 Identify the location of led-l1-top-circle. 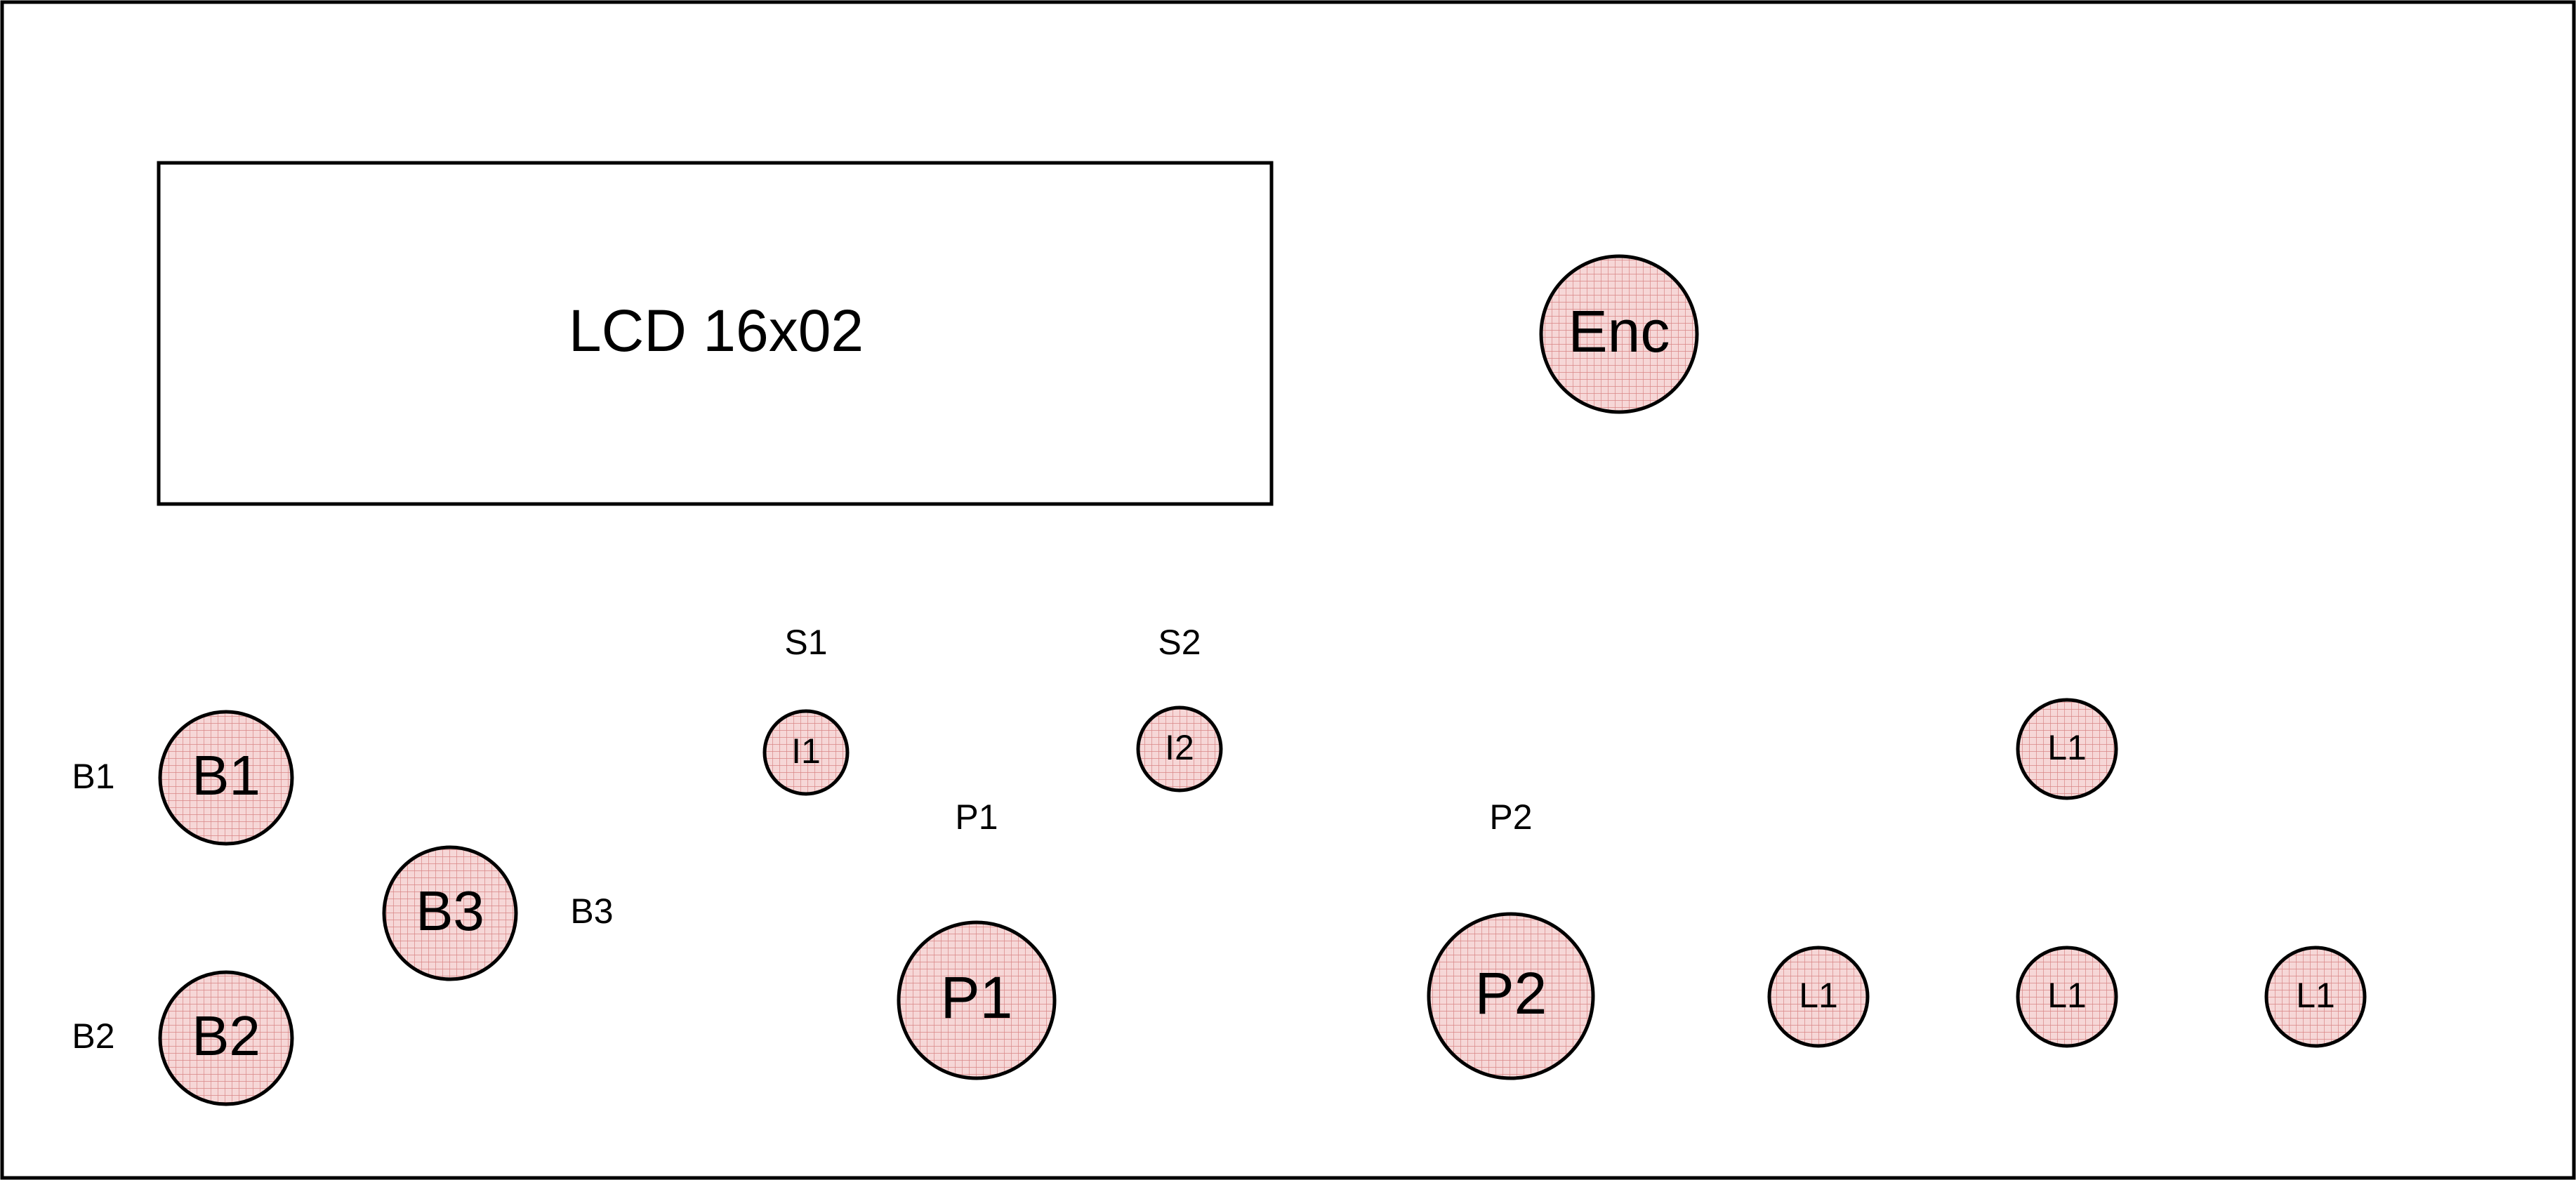
(2067, 749).